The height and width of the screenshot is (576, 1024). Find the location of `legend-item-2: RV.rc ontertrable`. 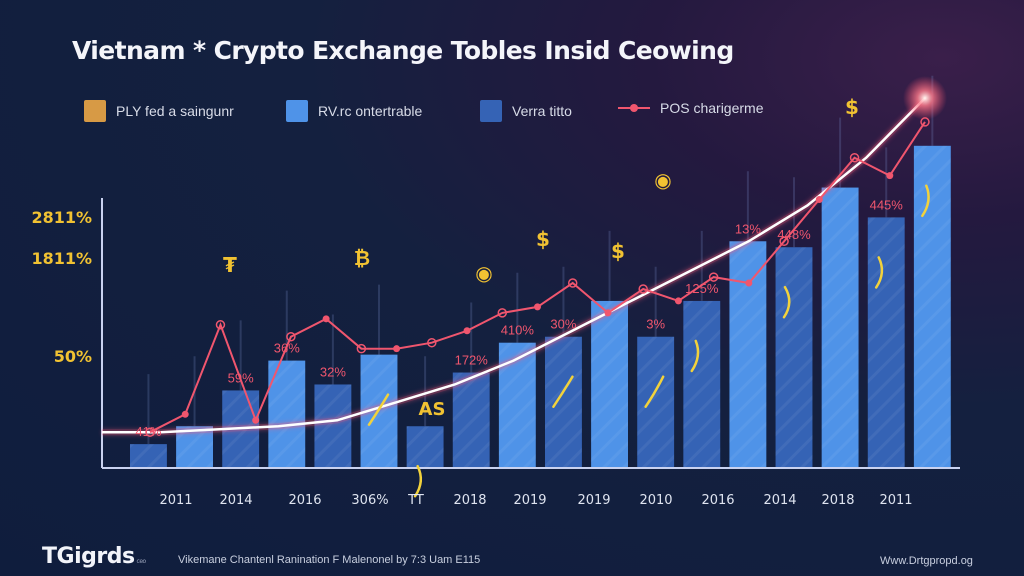

legend-item-2: RV.rc ontertrable is located at coordinates (354, 111).